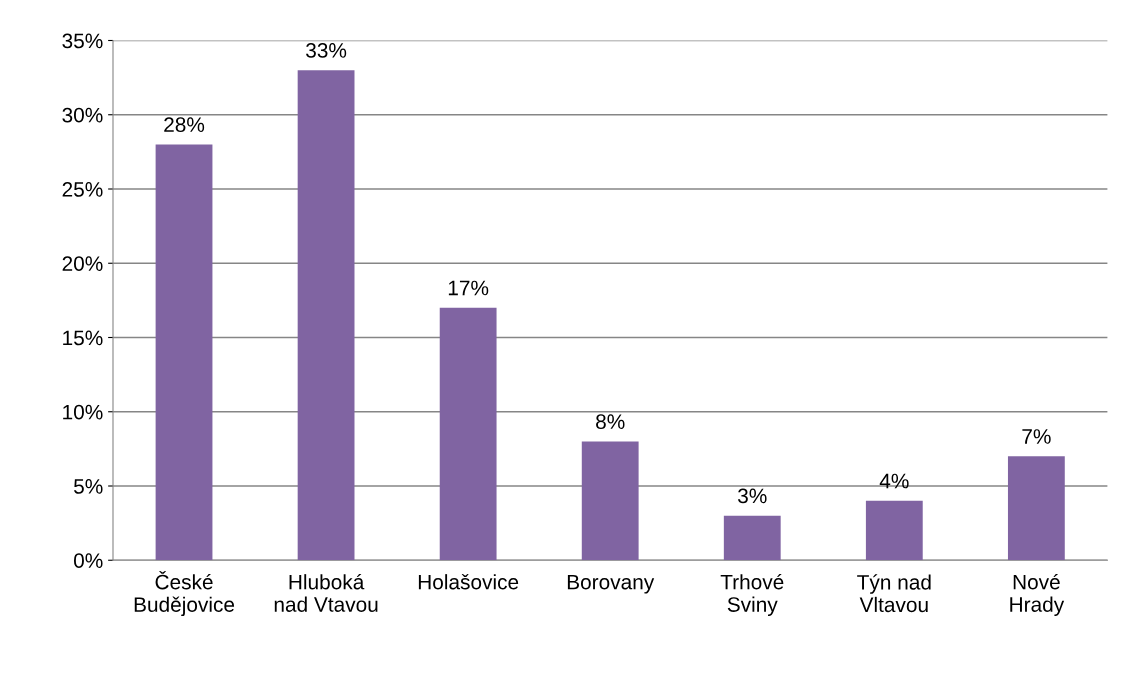 The image size is (1130, 675). What do you see at coordinates (184, 594) in the screenshot?
I see `x-tick-label: České Budějovice` at bounding box center [184, 594].